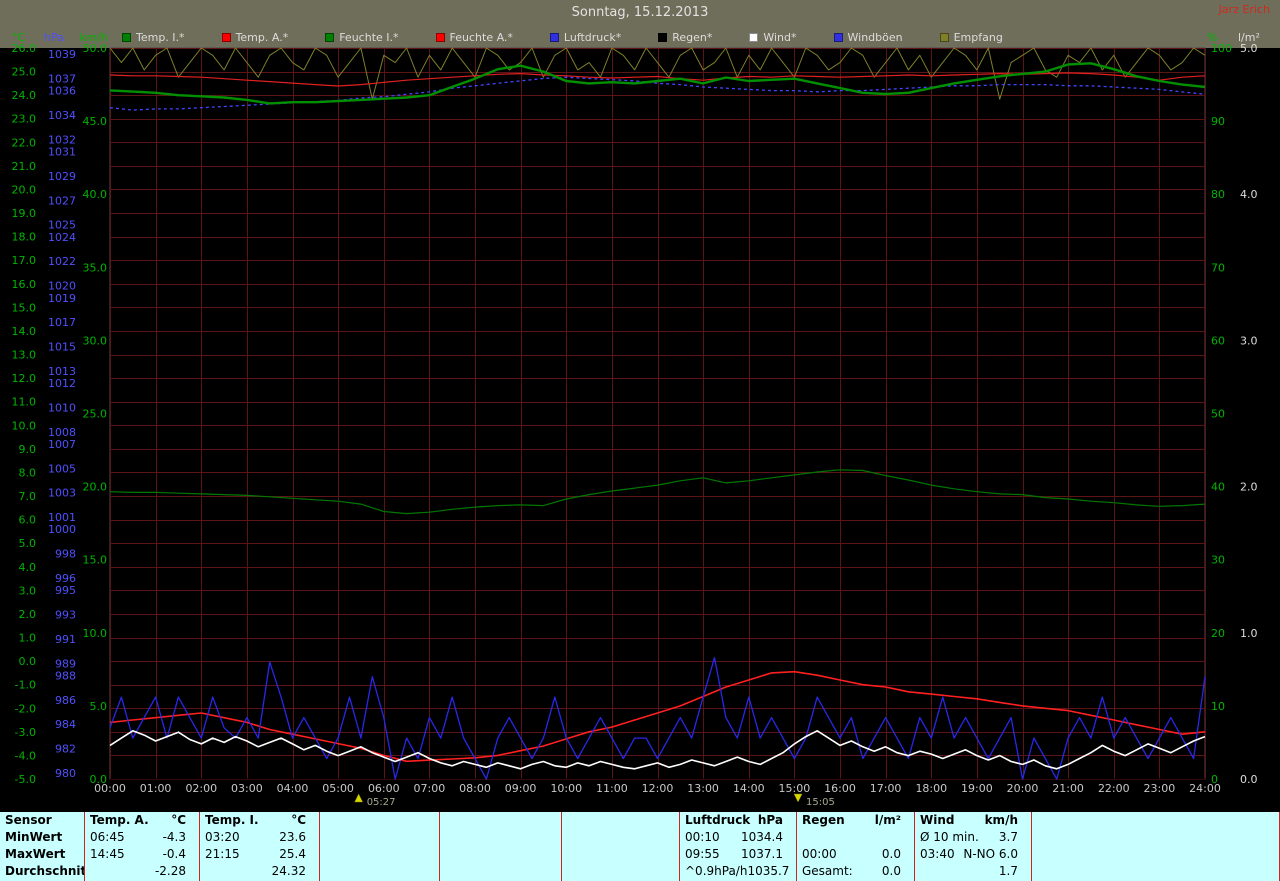 This screenshot has width=1280, height=881. I want to click on legend-label: Feuchte I.*, so click(369, 37).